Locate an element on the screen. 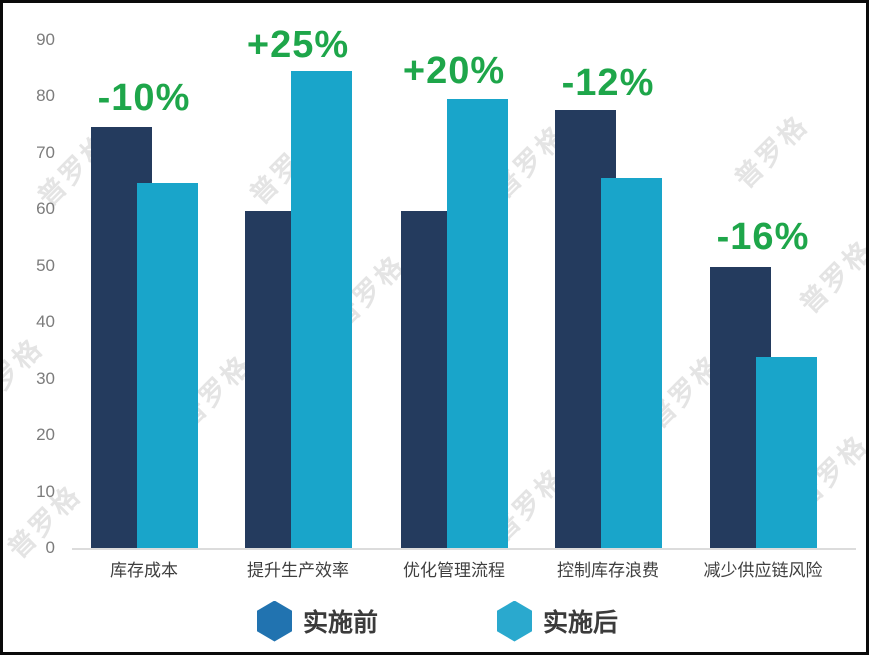  legend-item-before: 实施前 is located at coordinates (317, 621).